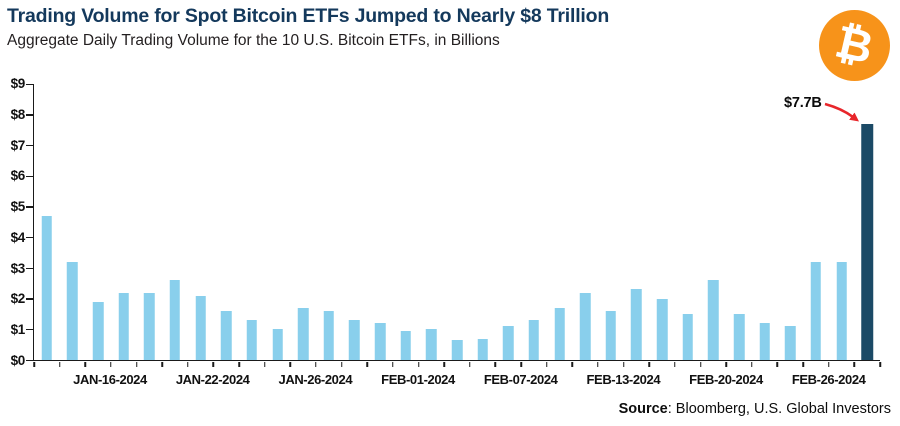 The image size is (900, 426). I want to click on y-axis-labels: $0 $1 $2 $3 $4 $5 $6 $7 $8 $9, so click(13, 222).